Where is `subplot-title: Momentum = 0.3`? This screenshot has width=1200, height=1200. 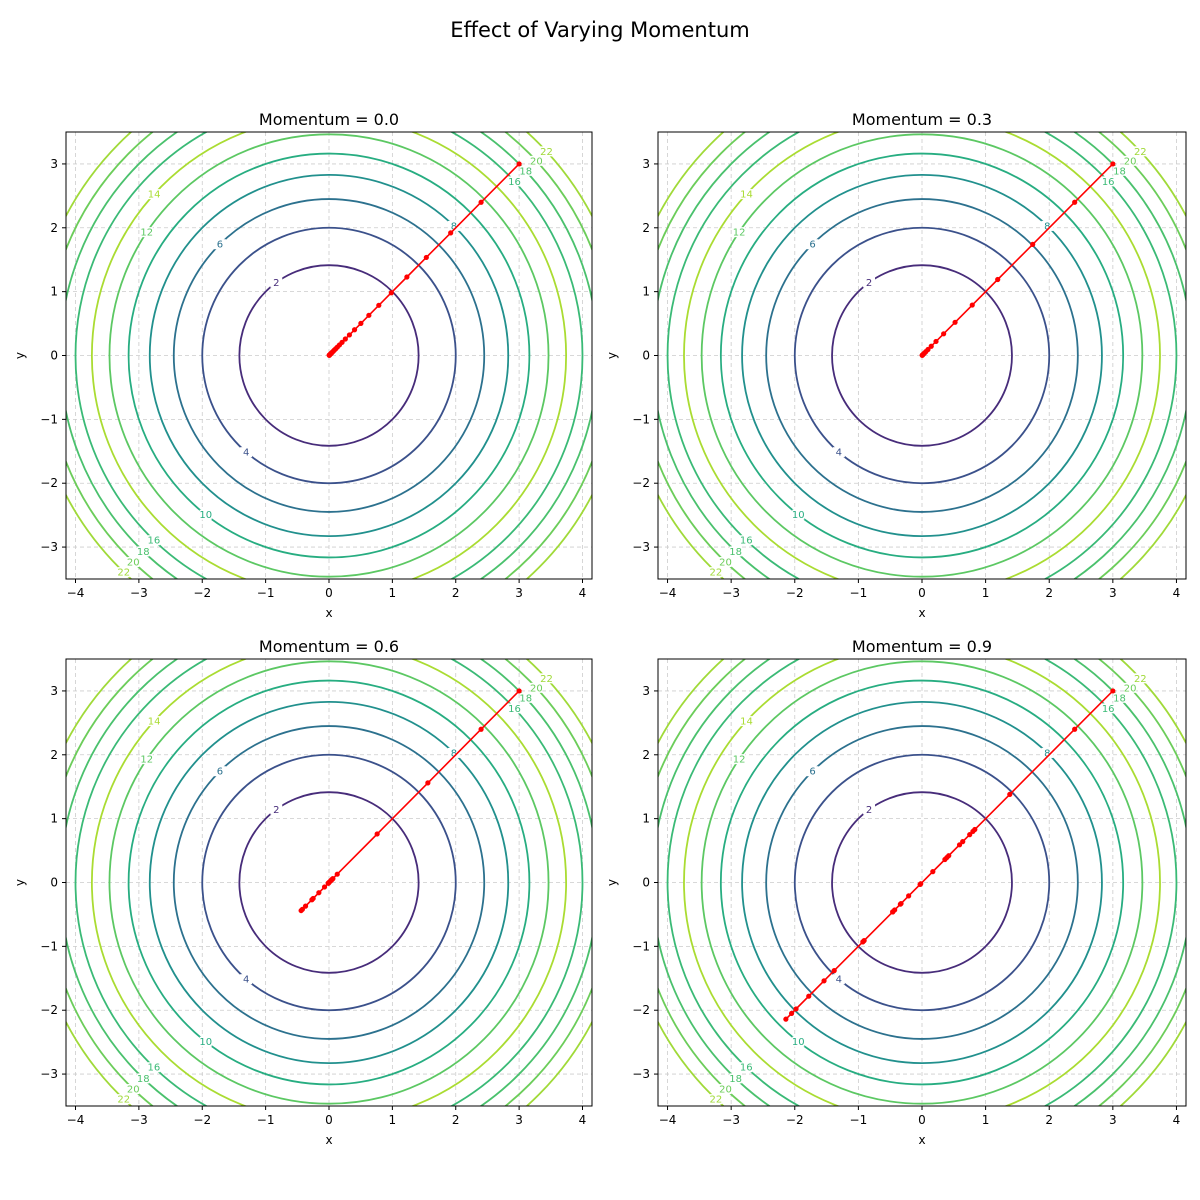
subplot-title: Momentum = 0.3 is located at coordinates (922, 119).